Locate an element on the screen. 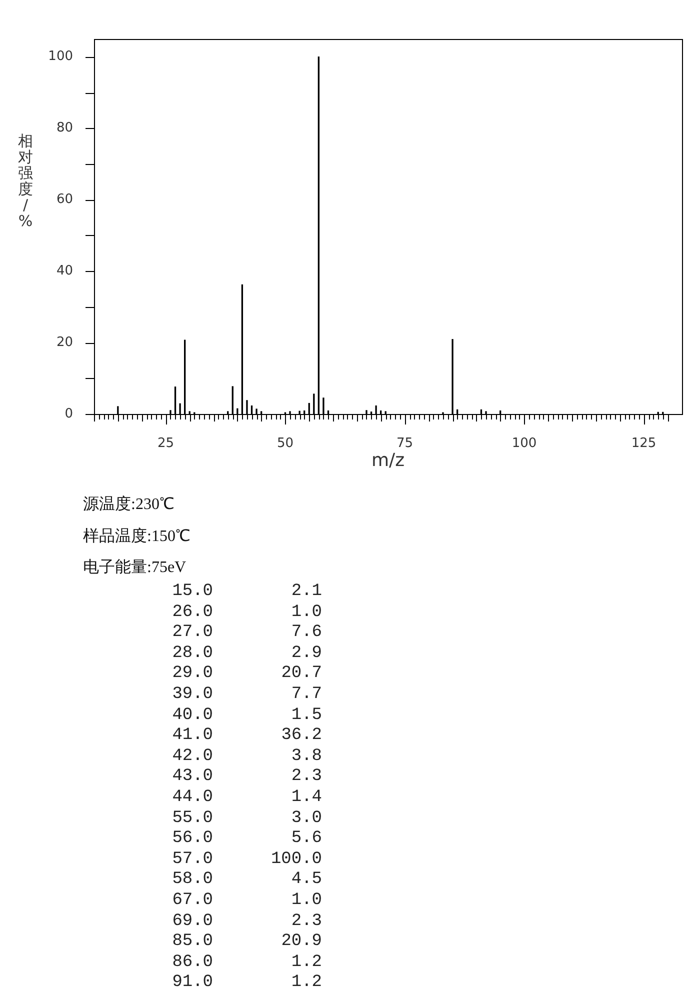 The image size is (698, 999). text: 20.7 is located at coordinates (301, 674).